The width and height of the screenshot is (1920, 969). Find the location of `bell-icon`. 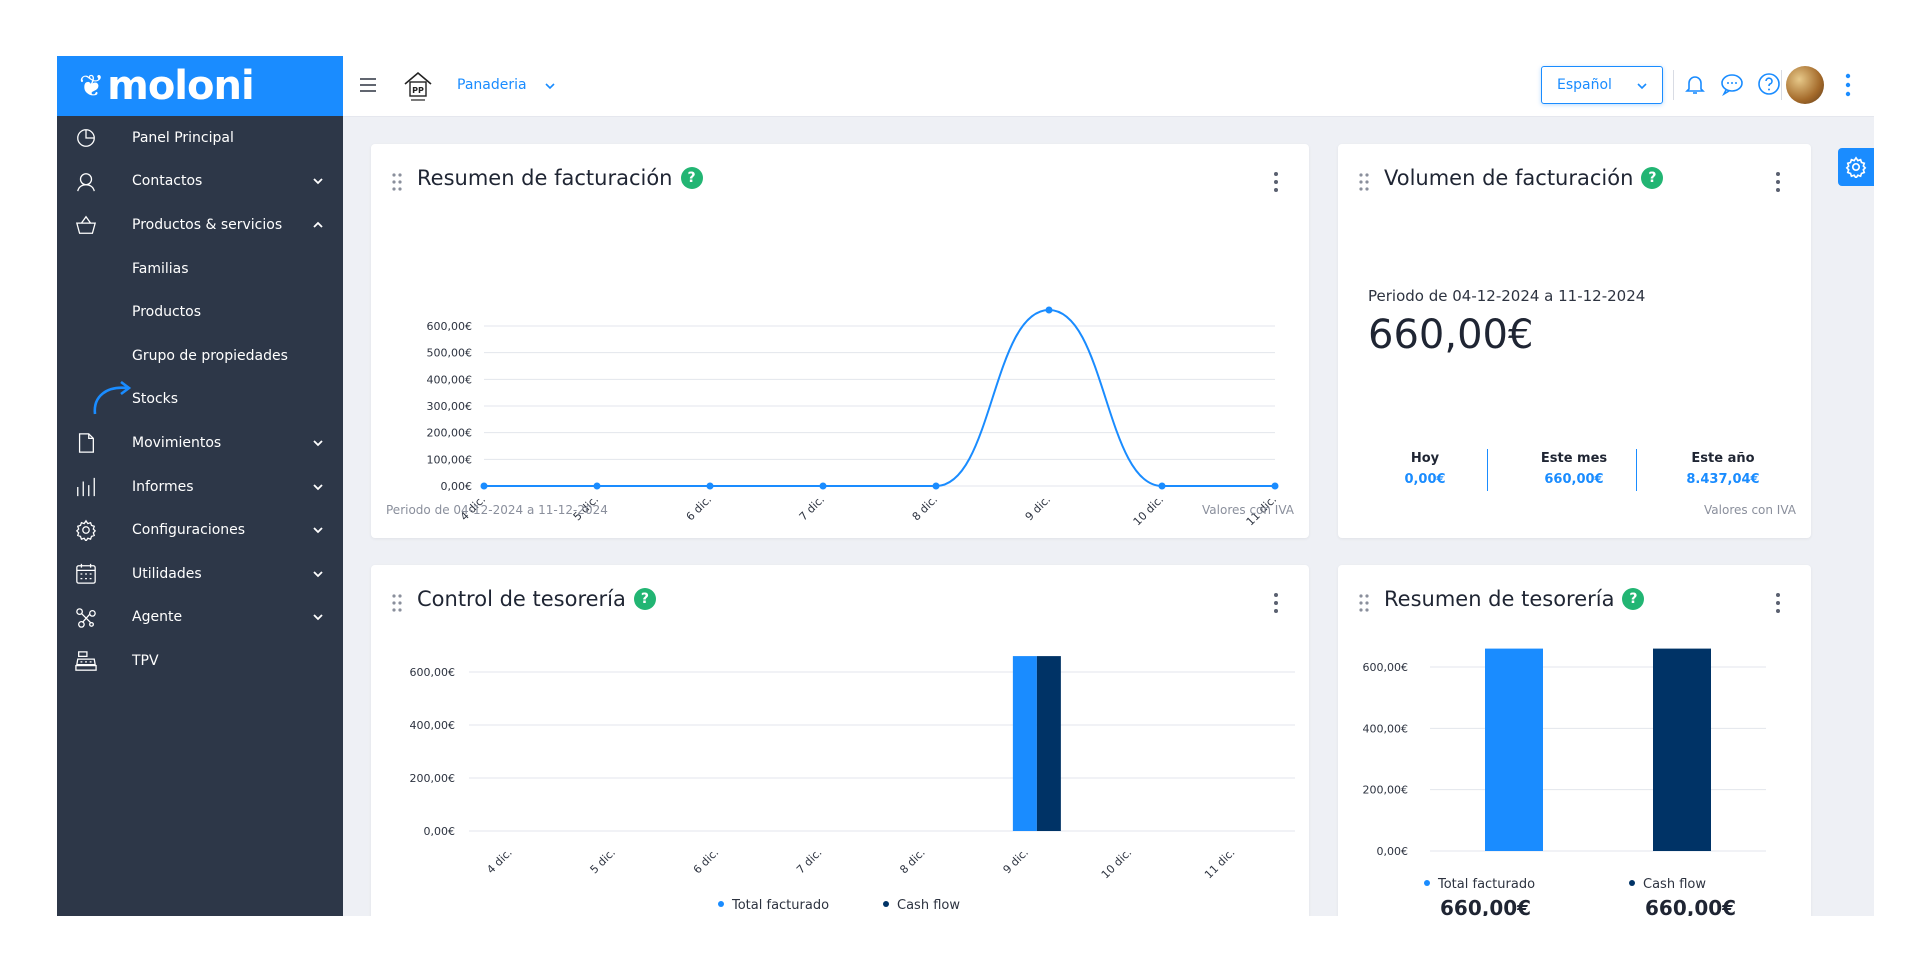

bell-icon is located at coordinates (1695, 84).